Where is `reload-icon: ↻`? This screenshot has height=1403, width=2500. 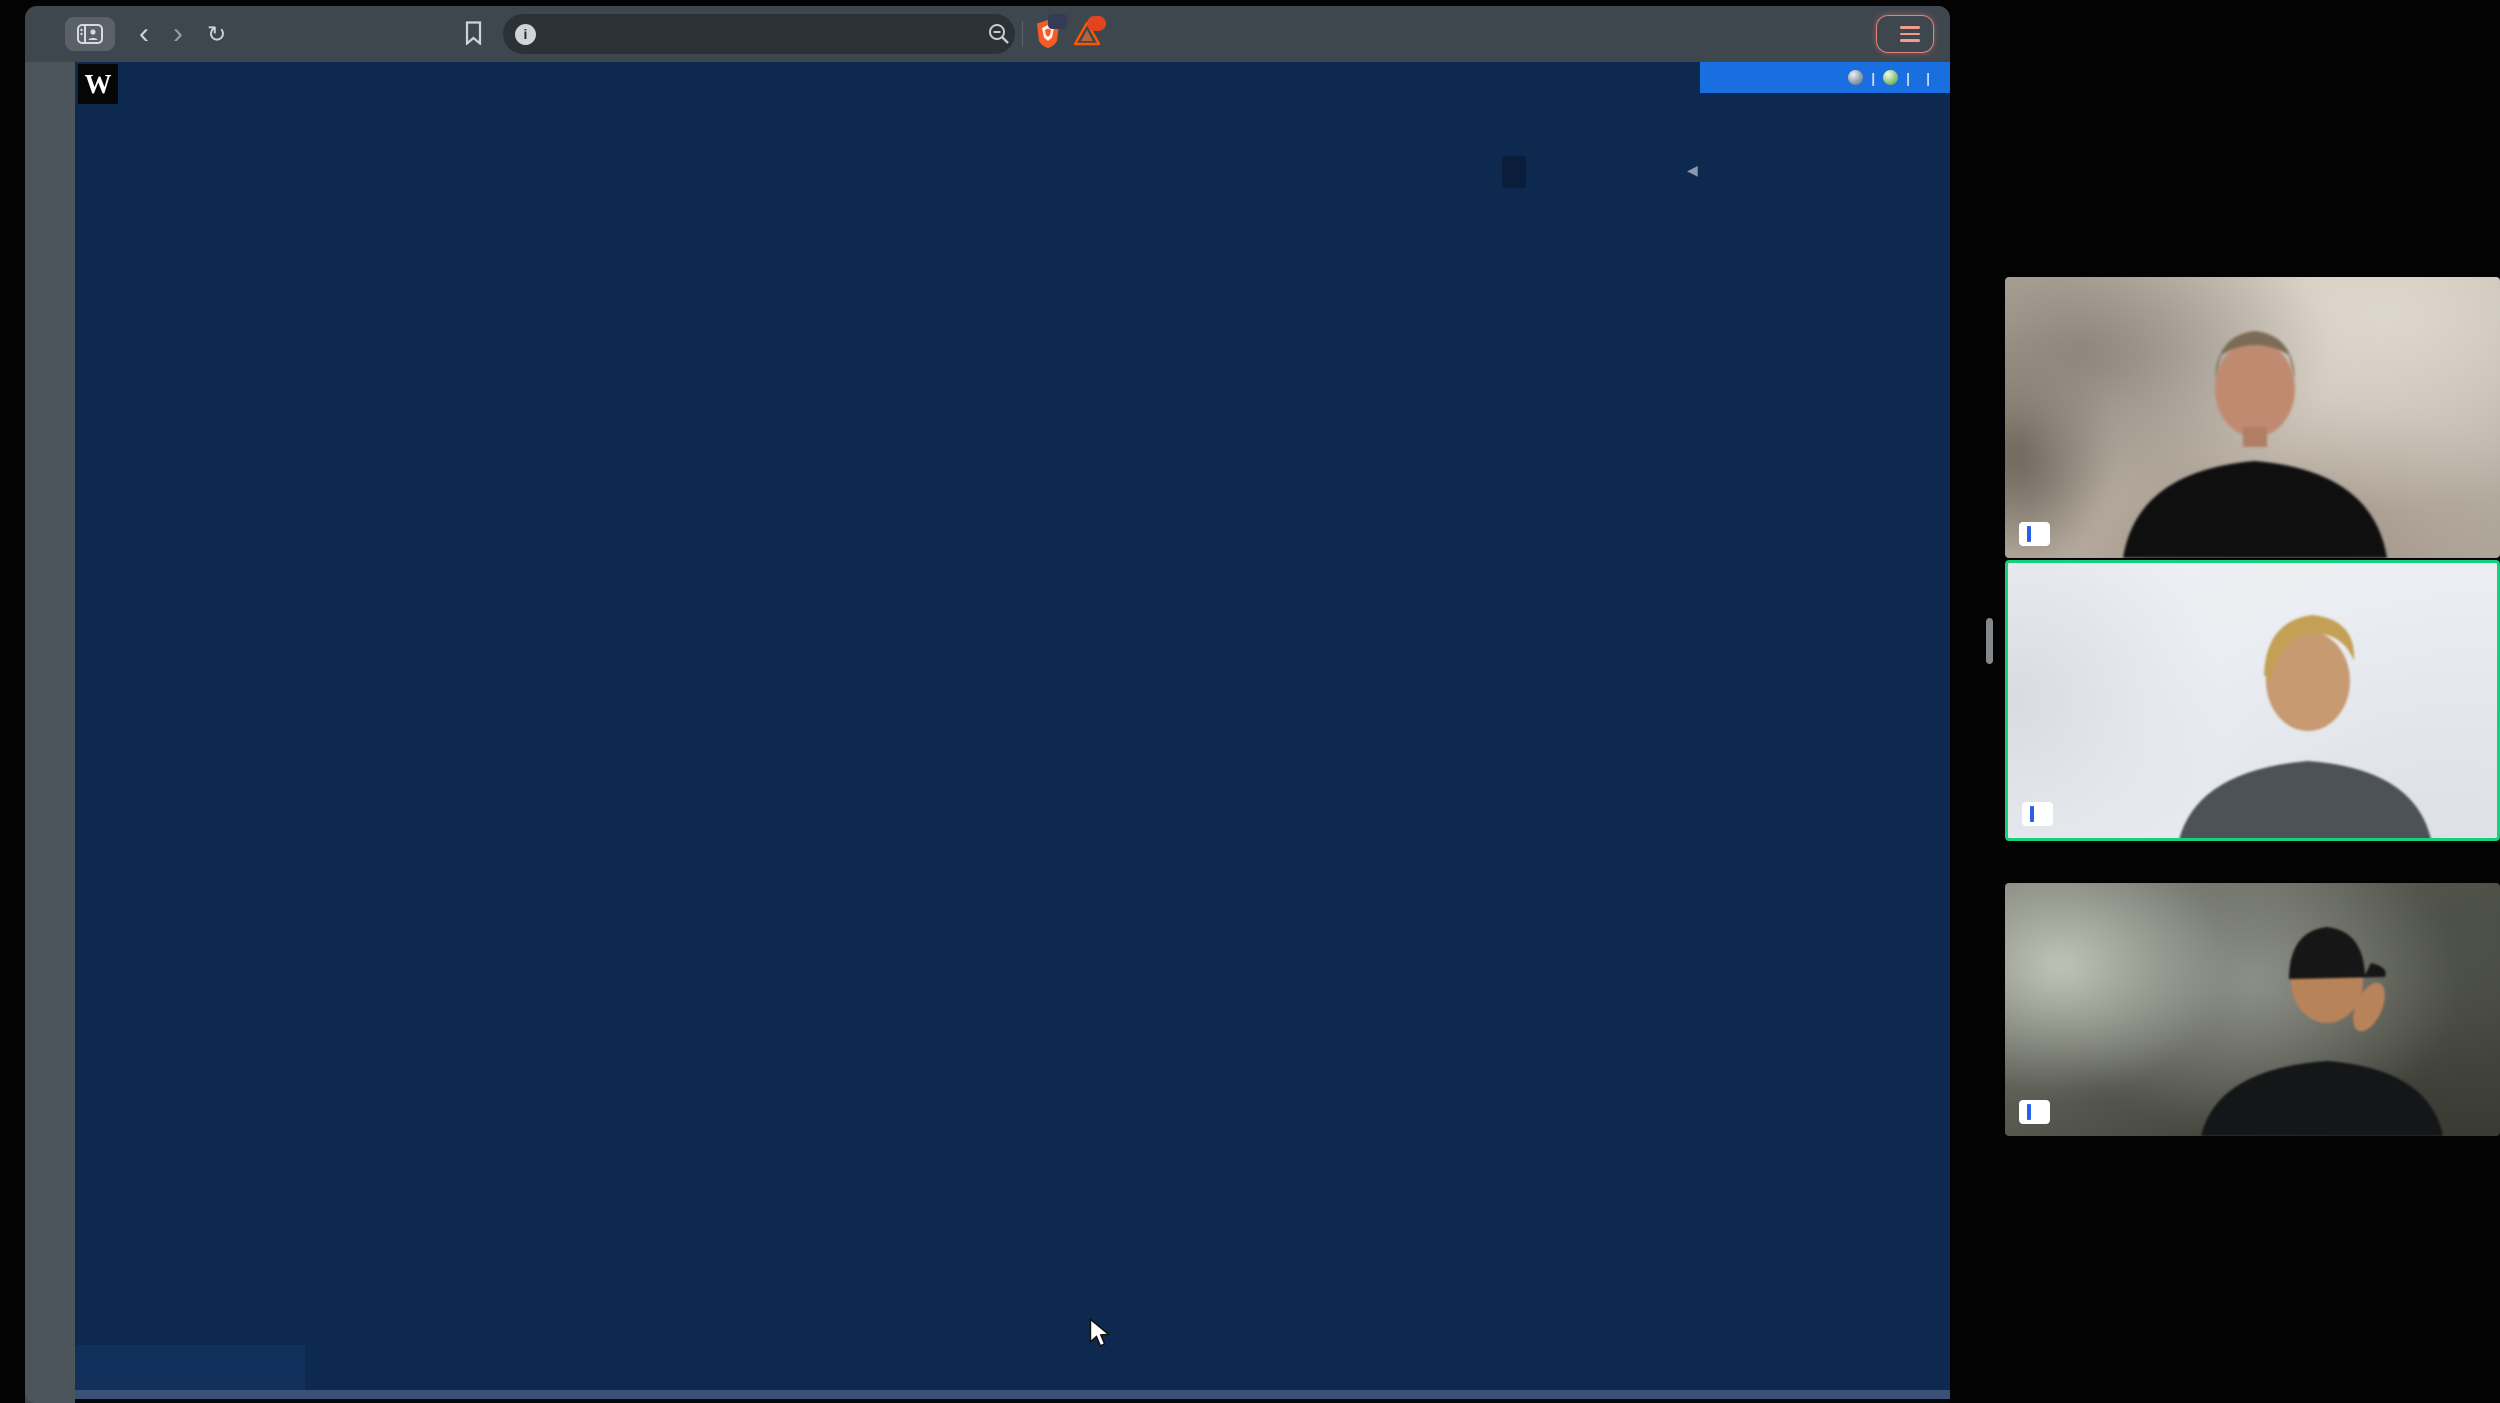 reload-icon: ↻ is located at coordinates (217, 33).